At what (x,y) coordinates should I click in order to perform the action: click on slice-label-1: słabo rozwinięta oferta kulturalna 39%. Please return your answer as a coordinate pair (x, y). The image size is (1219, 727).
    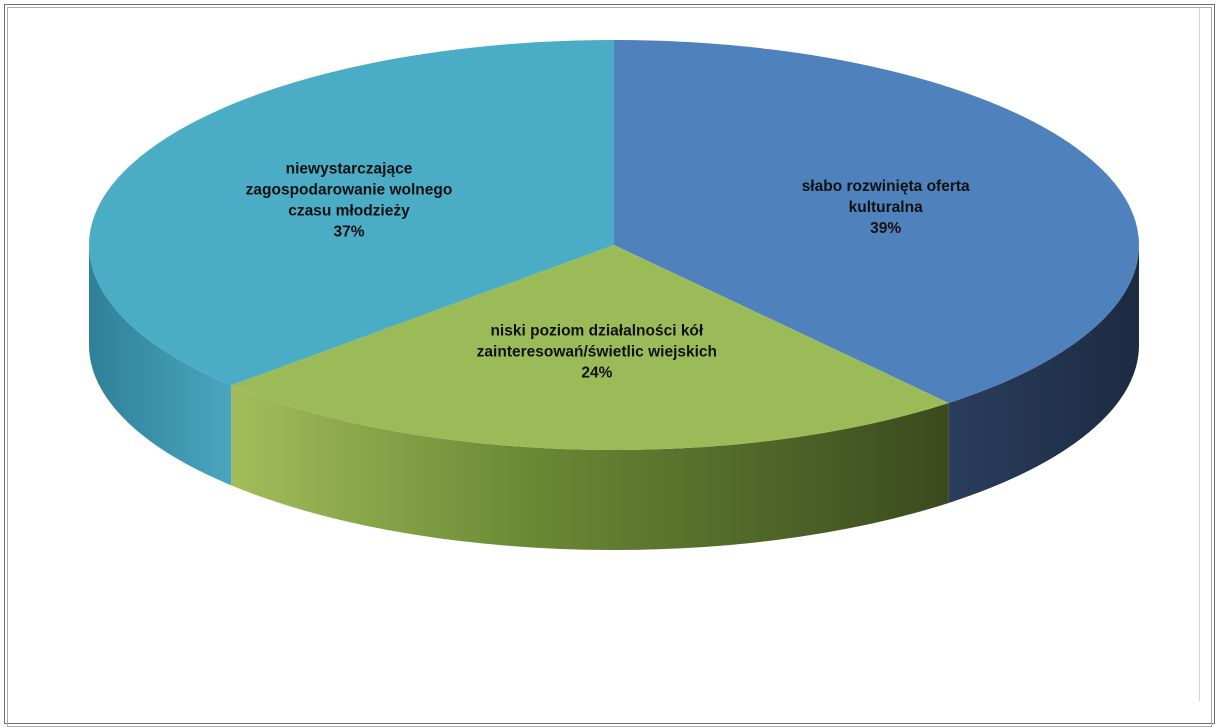
    Looking at the image, I should click on (886, 207).